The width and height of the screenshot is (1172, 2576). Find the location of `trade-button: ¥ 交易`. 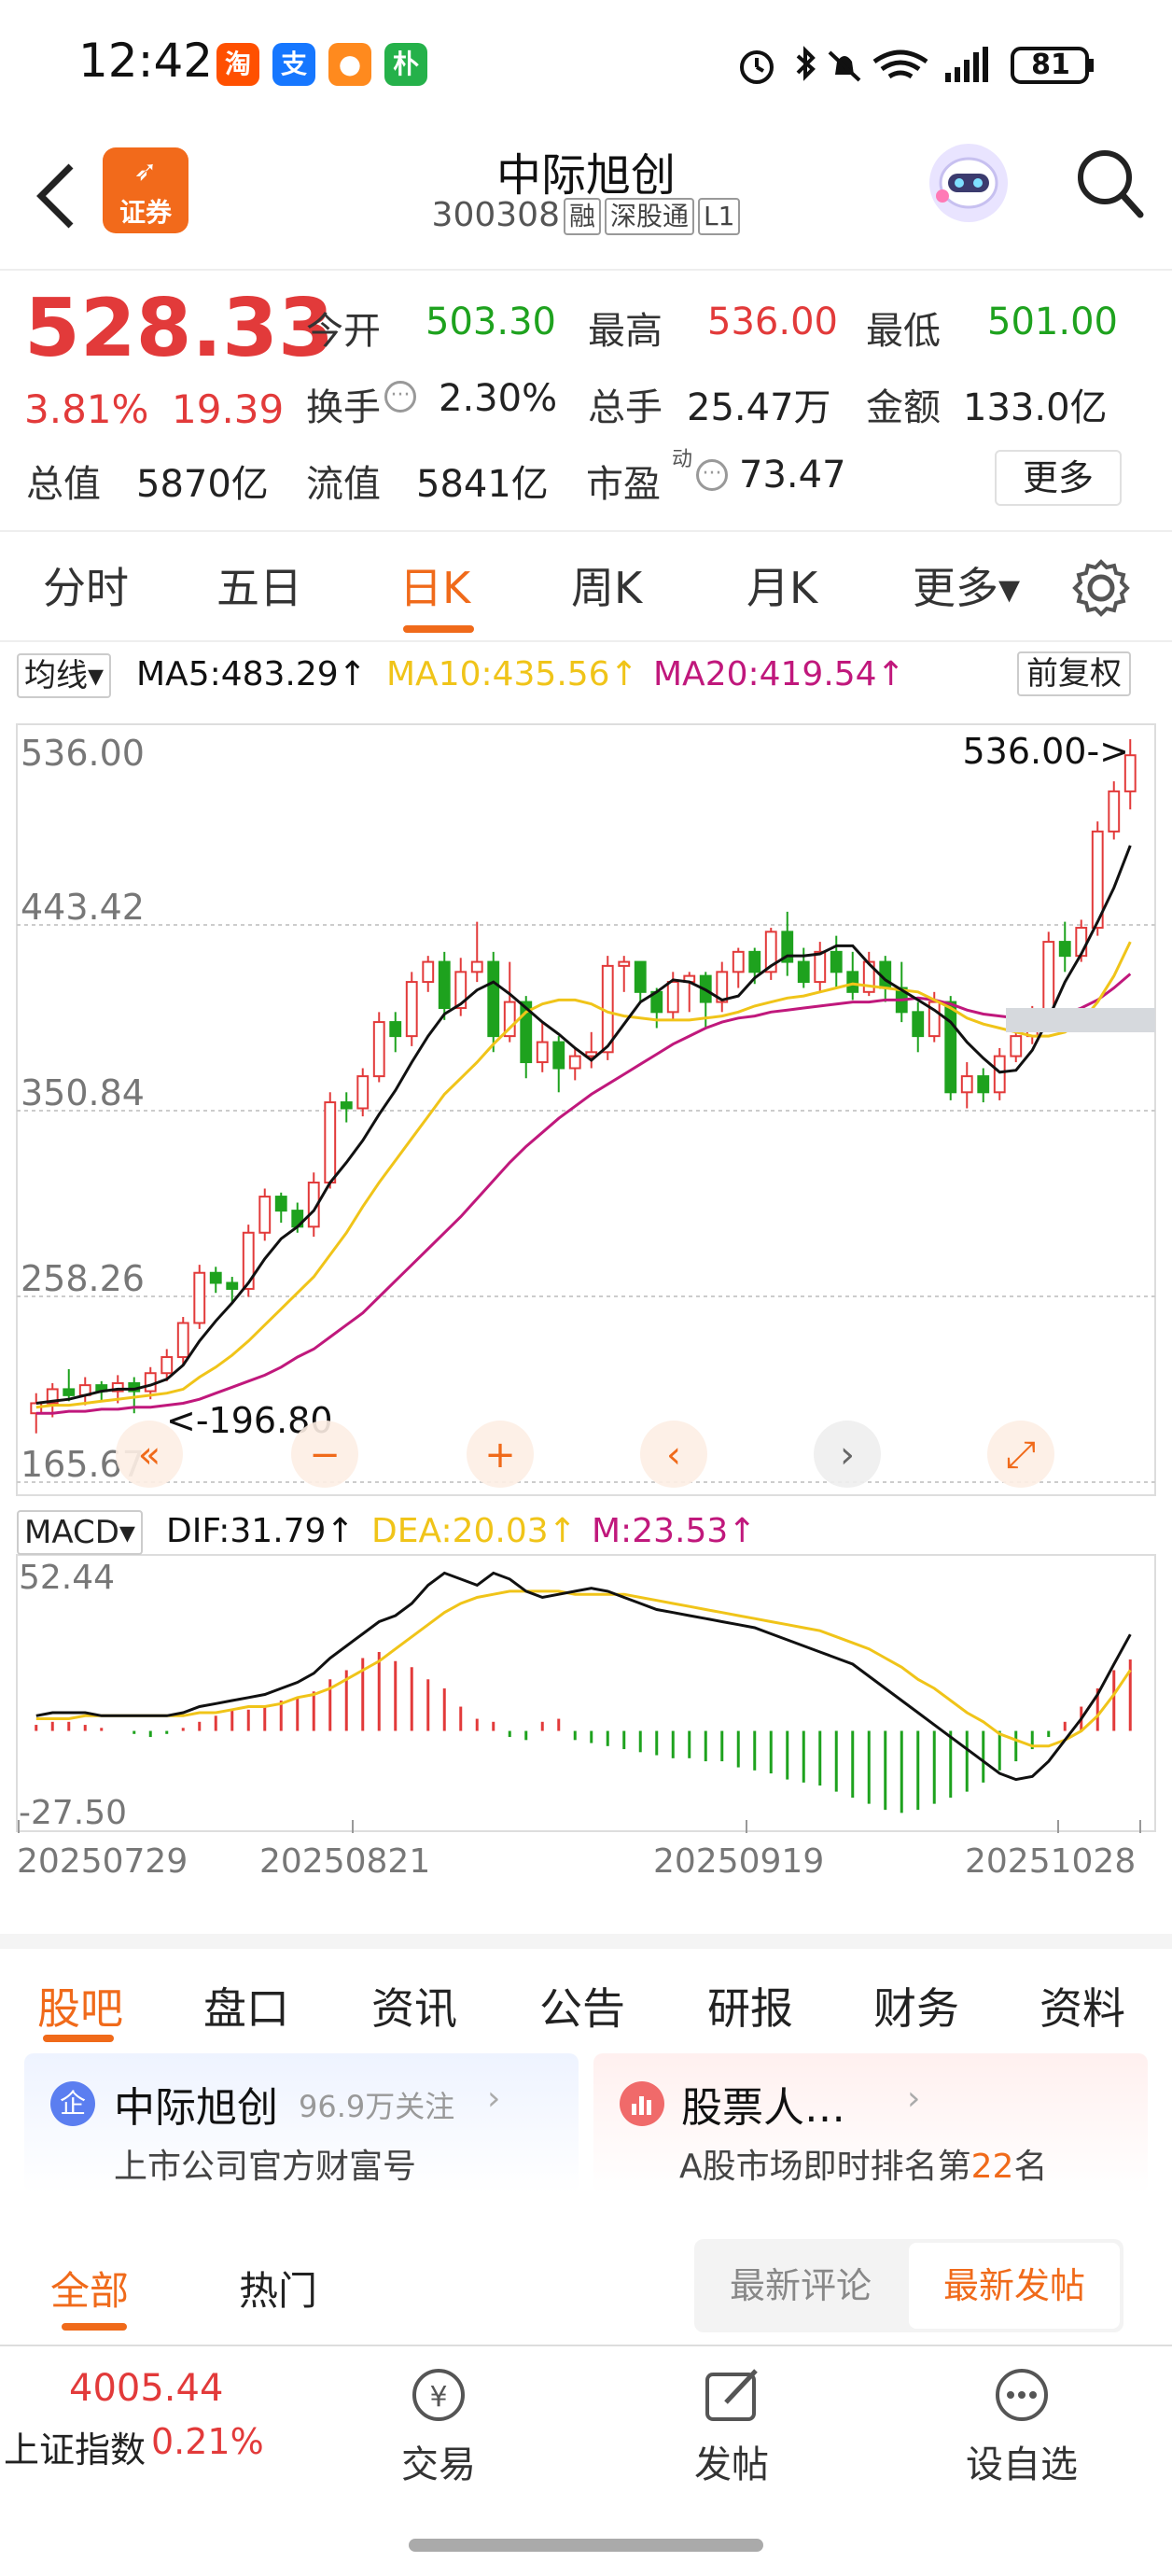

trade-button: ¥ 交易 is located at coordinates (439, 2426).